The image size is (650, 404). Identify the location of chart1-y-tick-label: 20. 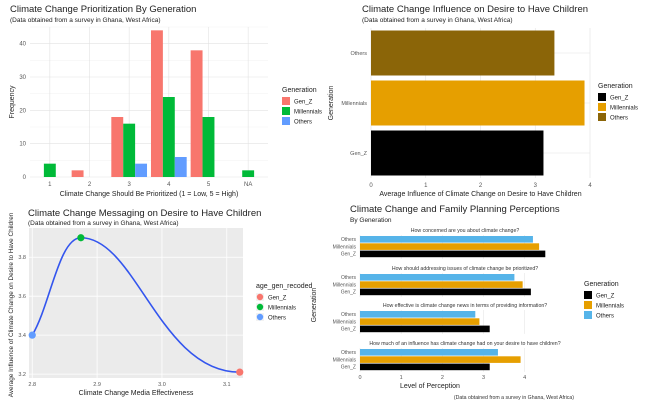
(22, 111).